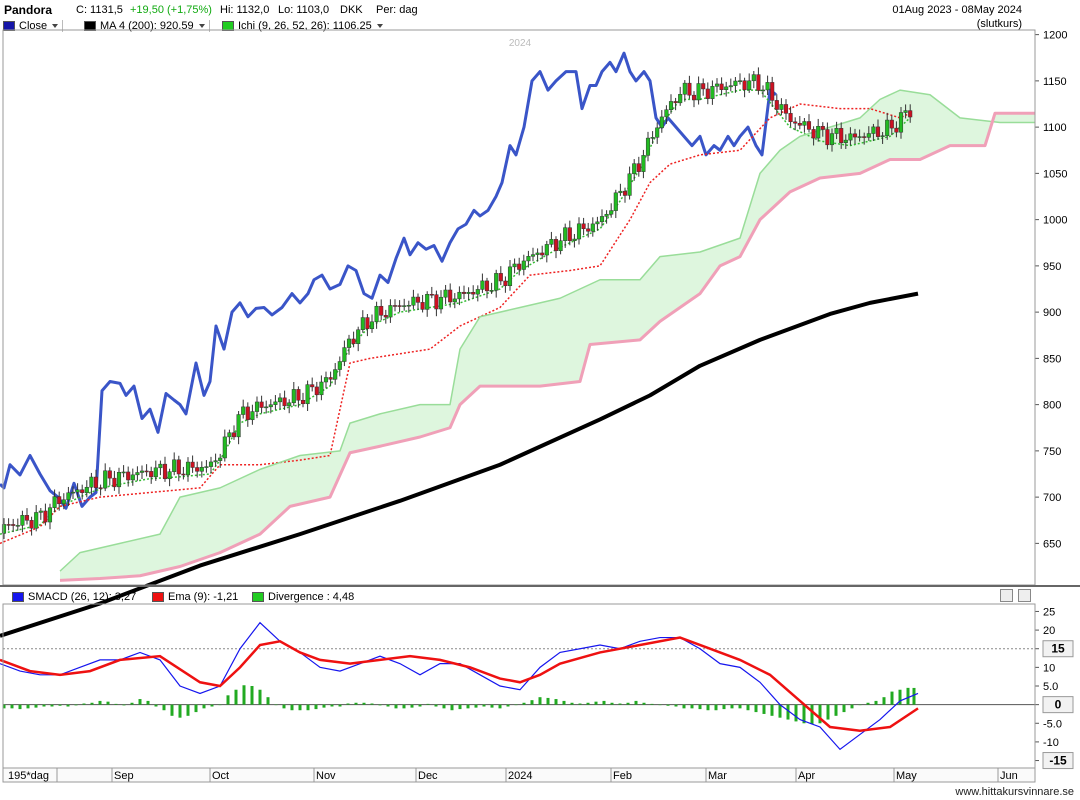 The image size is (1080, 800). I want to click on series-ema-9-, so click(459, 684).